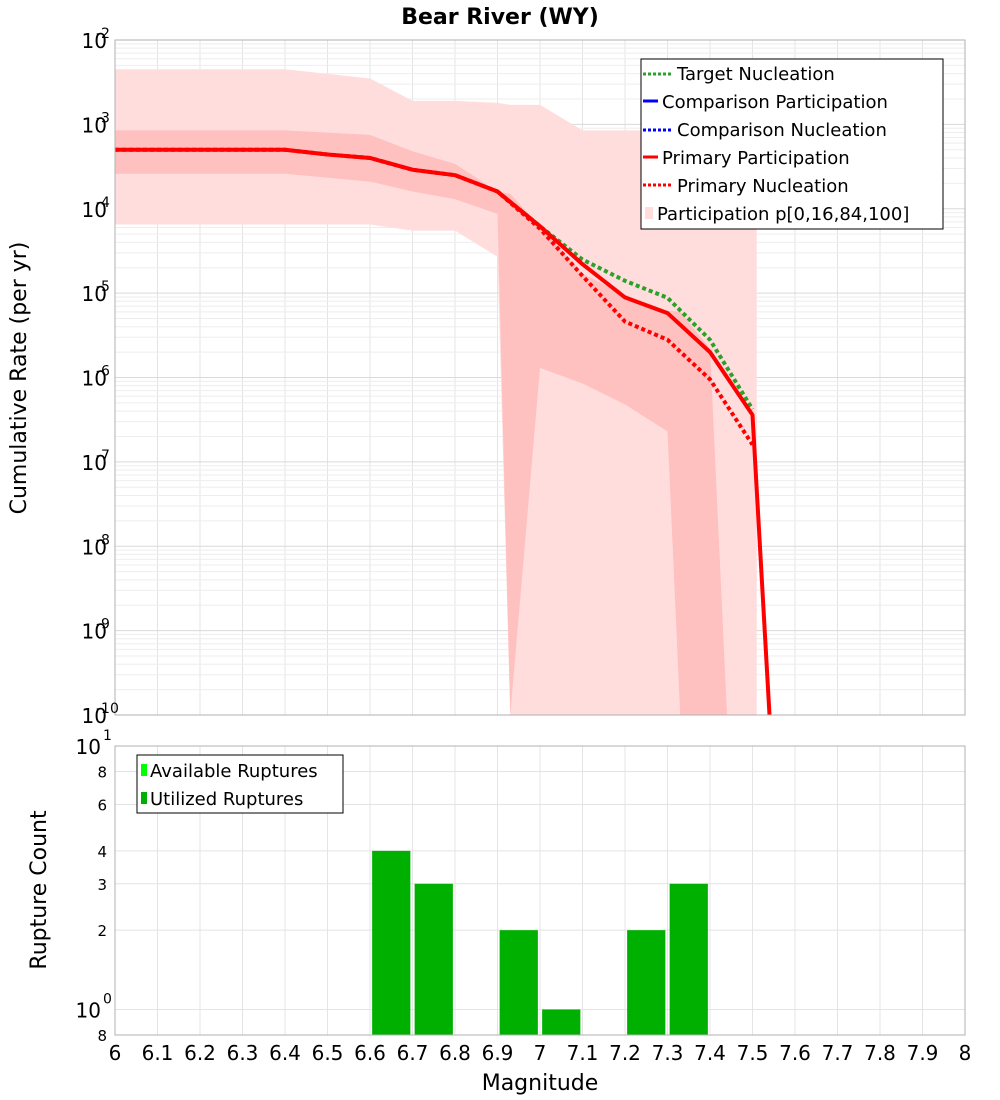 This screenshot has width=1000, height=1100. Describe the element at coordinates (500, 17) in the screenshot. I see `chart-title: Bear River (WY)` at that location.